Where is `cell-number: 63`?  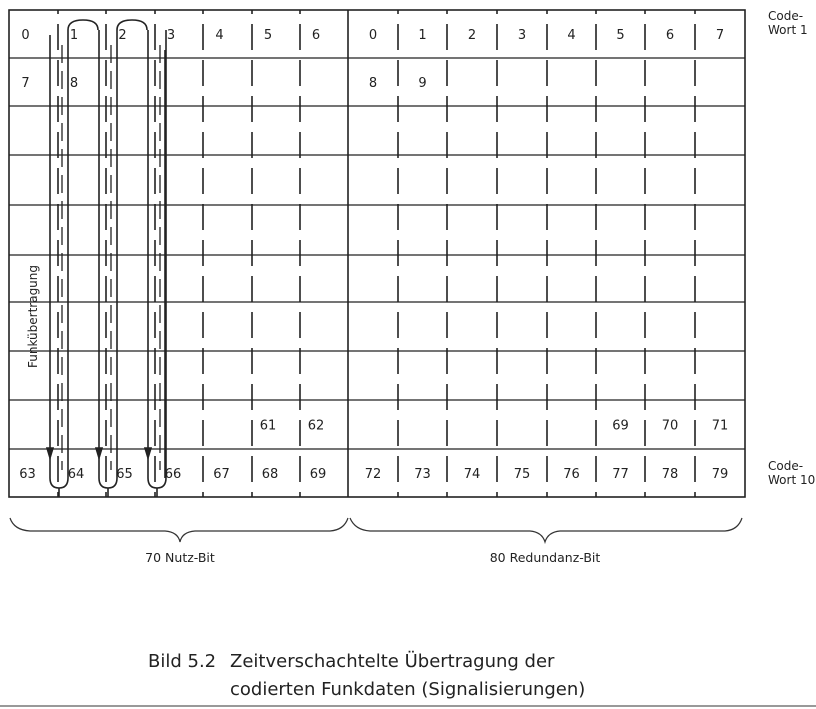
cell-number: 63 is located at coordinates (27, 474).